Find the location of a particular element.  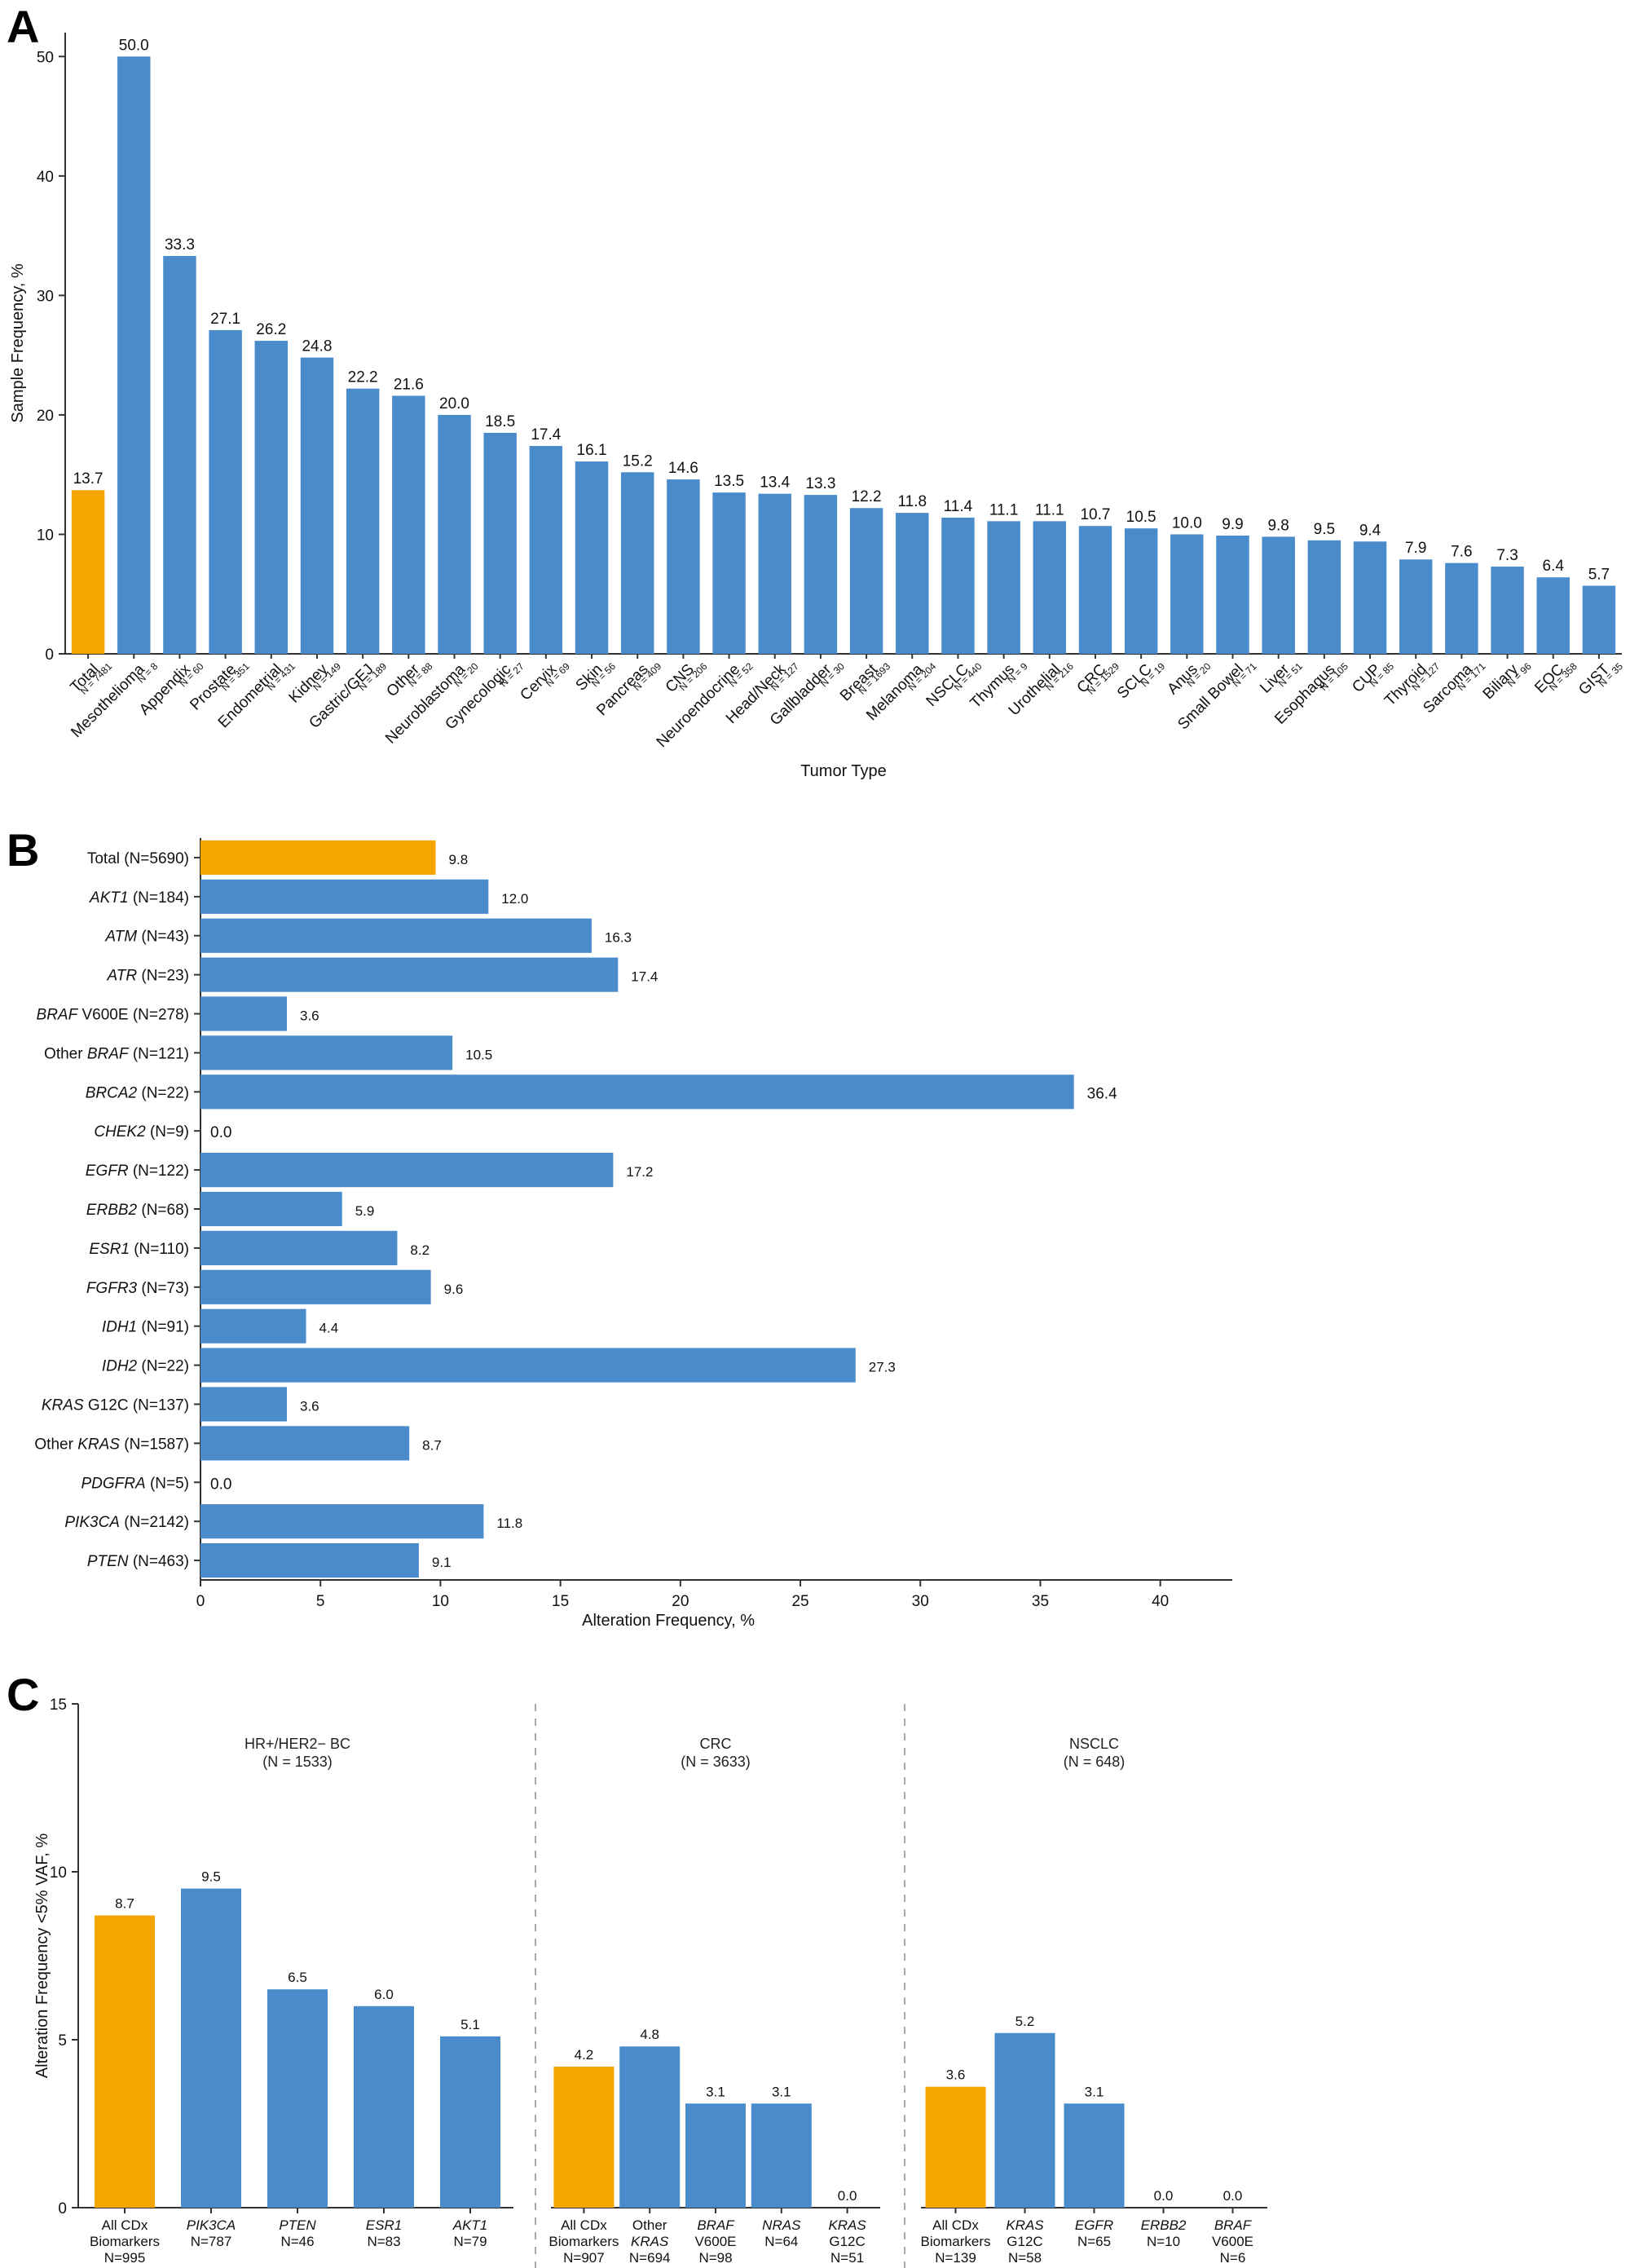

bar-neuroendocrine is located at coordinates (729, 573).